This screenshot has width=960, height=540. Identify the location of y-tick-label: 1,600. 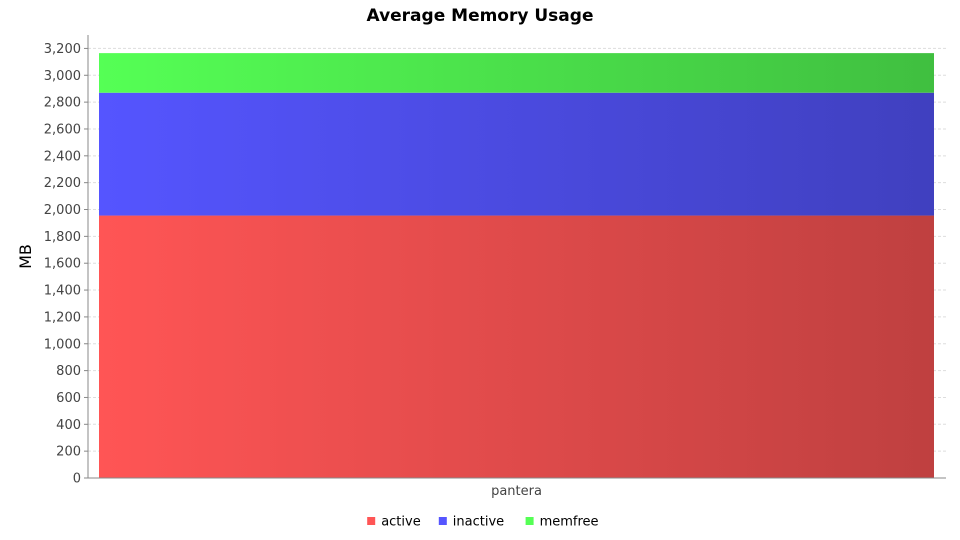
(62, 264).